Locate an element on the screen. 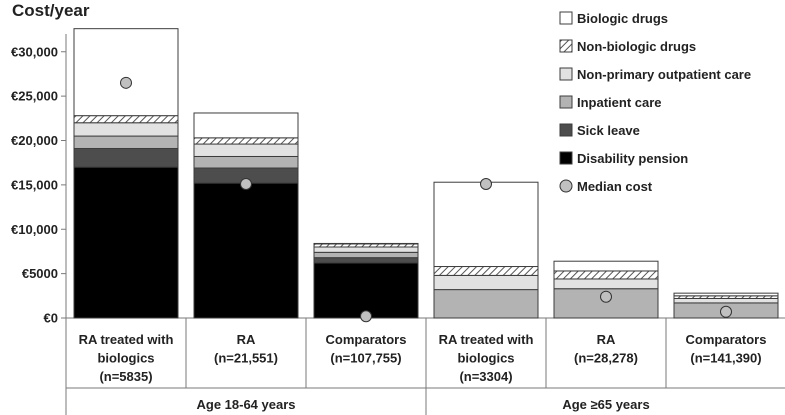  legend-marker is located at coordinates (566, 186).